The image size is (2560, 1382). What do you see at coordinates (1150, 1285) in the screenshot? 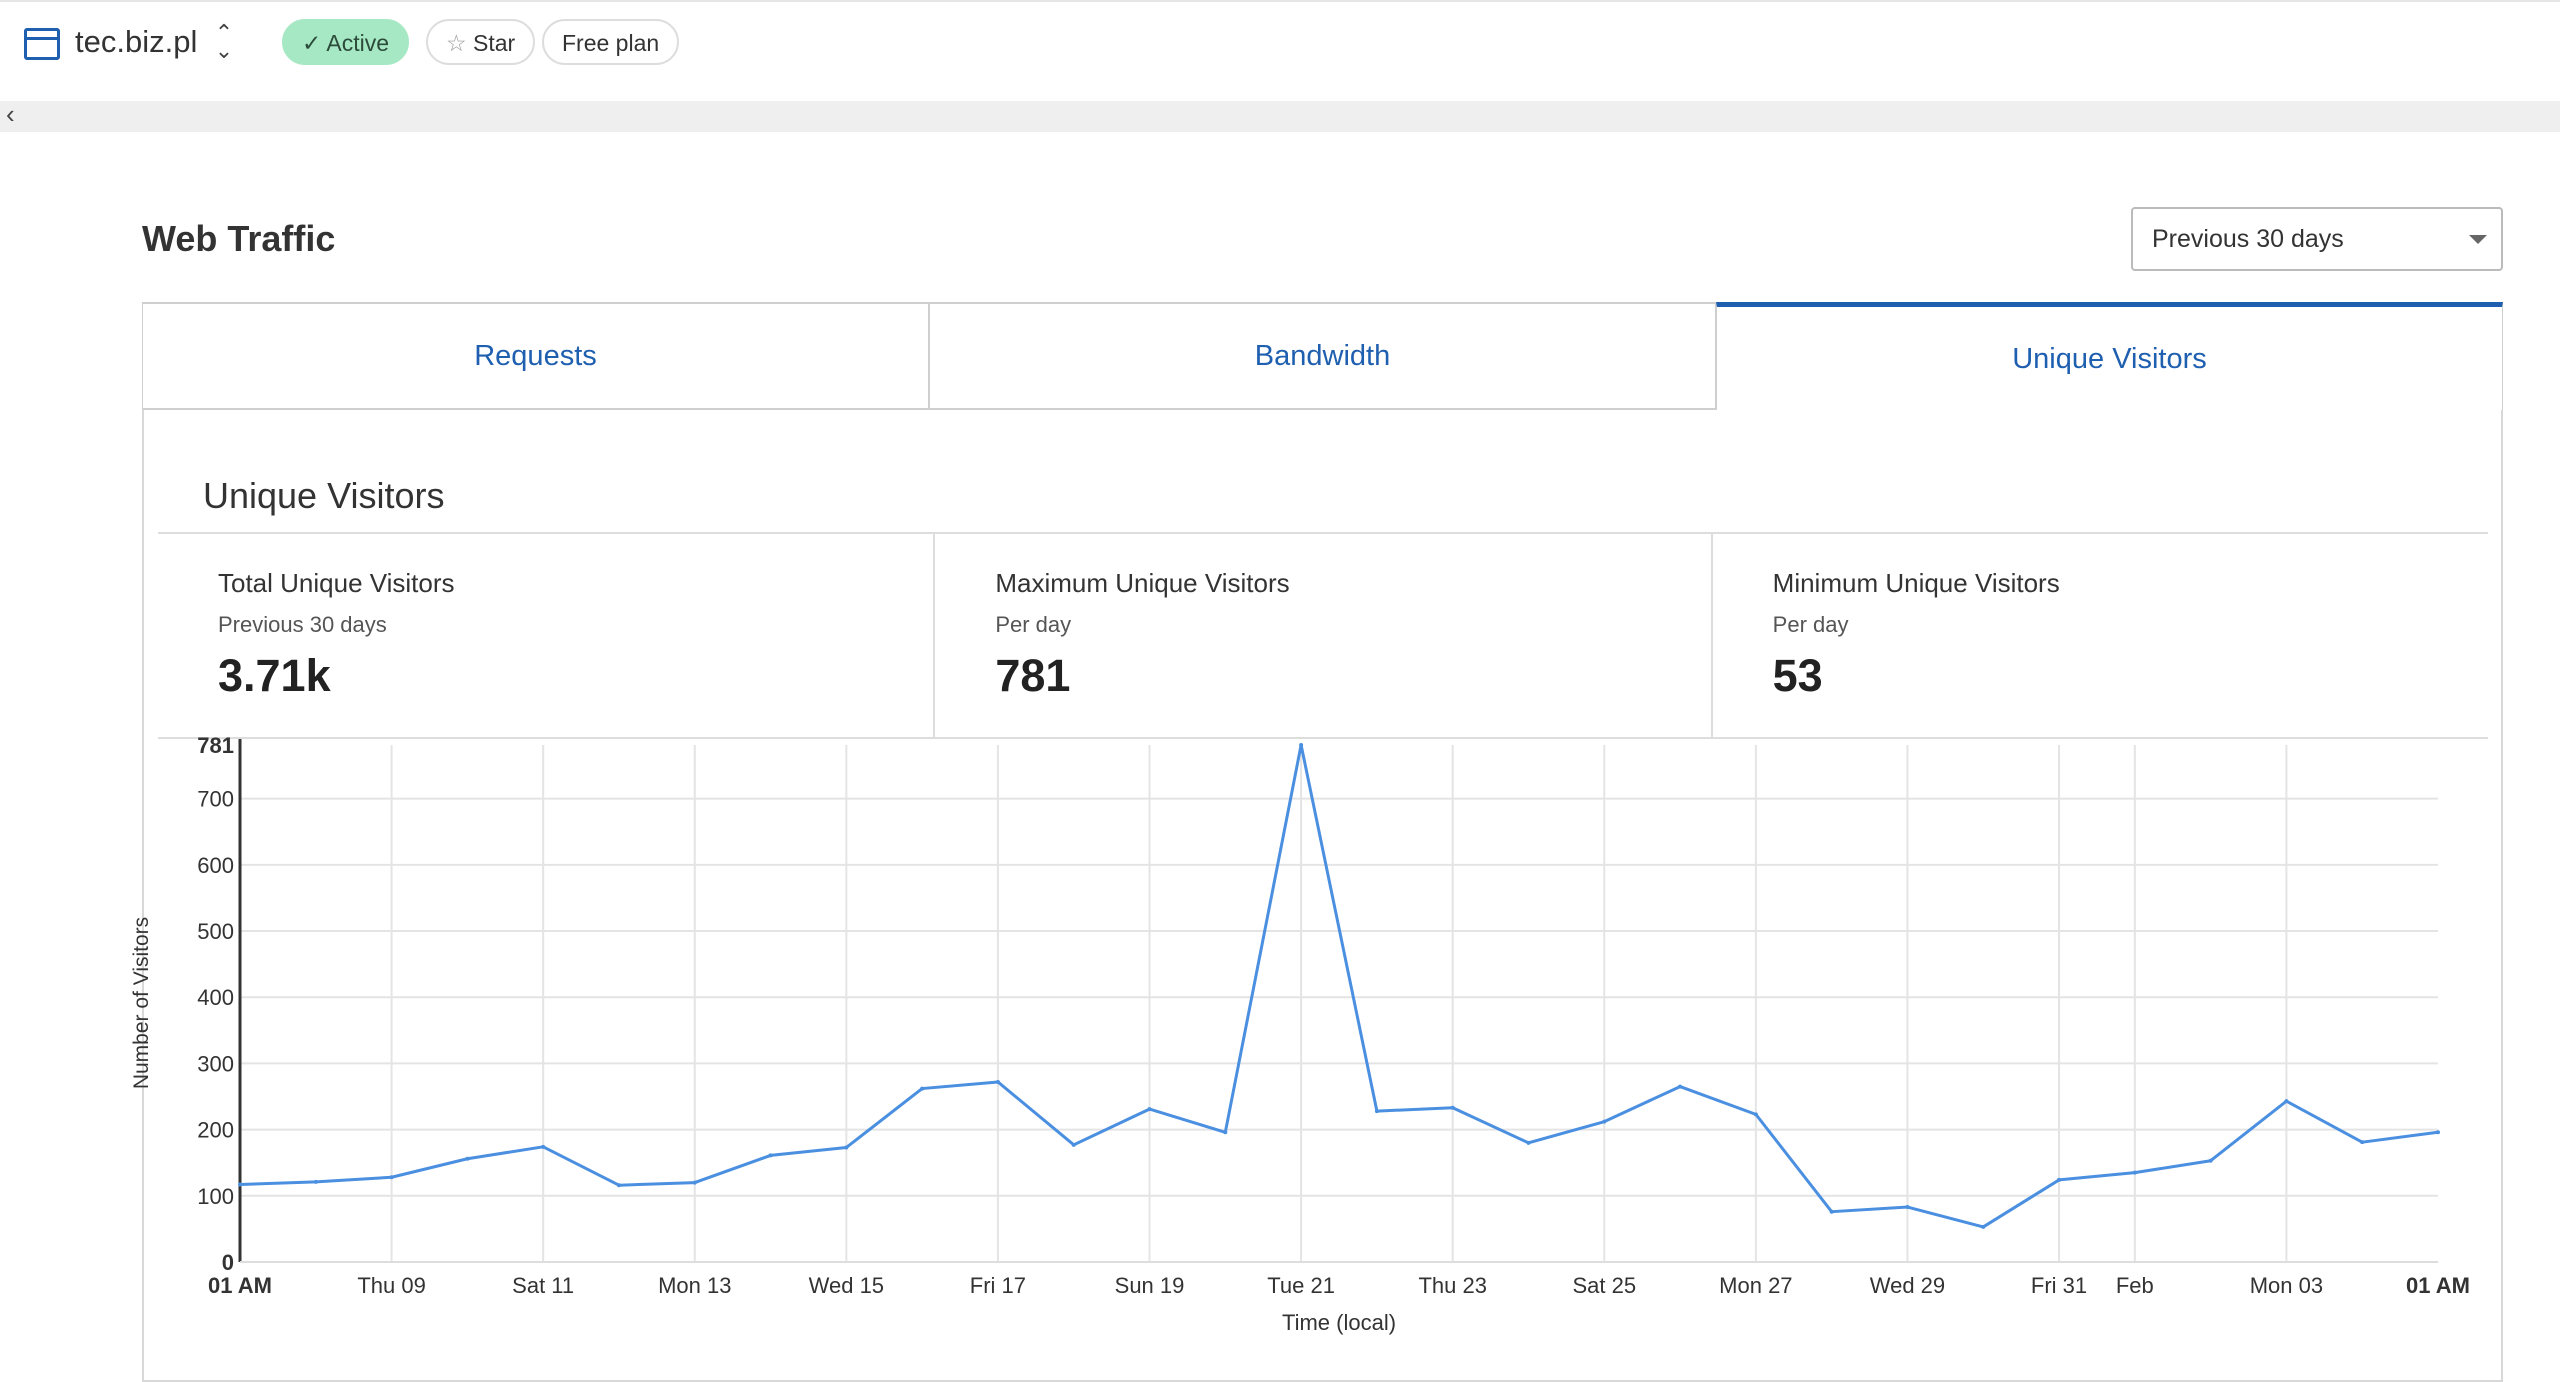
I see `x-tick-label: Sun 19` at bounding box center [1150, 1285].